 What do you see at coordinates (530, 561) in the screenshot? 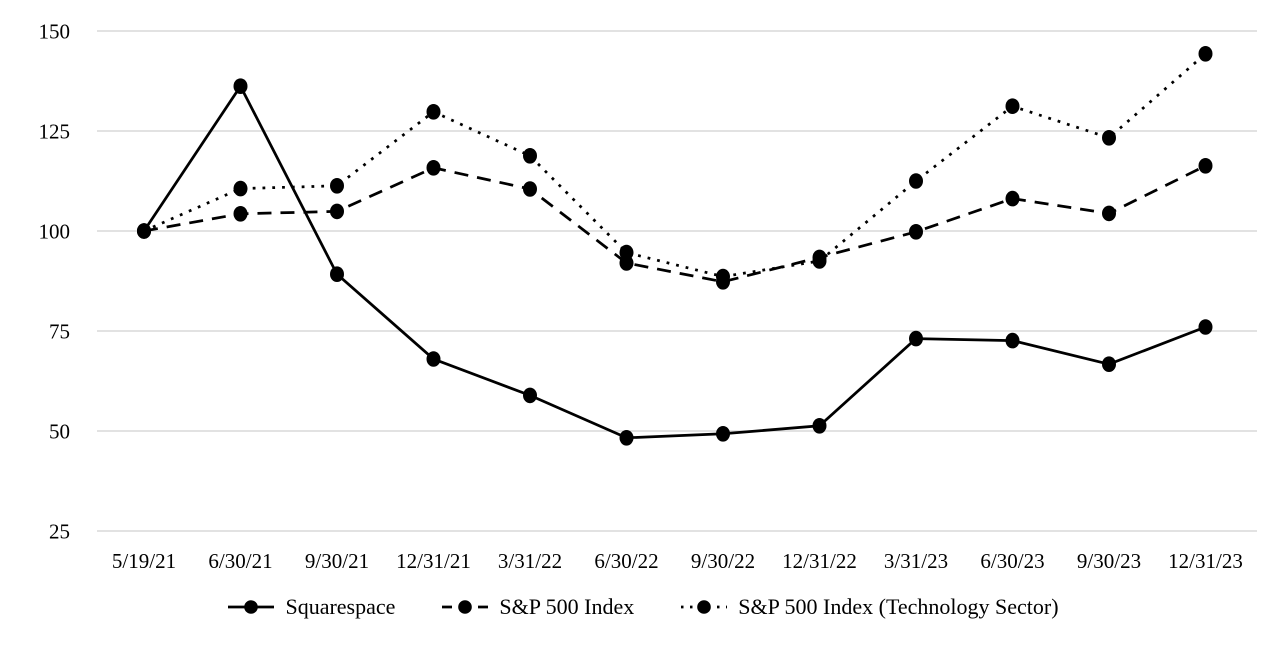
I see `x-axis-tick-label: 3/31/22` at bounding box center [530, 561].